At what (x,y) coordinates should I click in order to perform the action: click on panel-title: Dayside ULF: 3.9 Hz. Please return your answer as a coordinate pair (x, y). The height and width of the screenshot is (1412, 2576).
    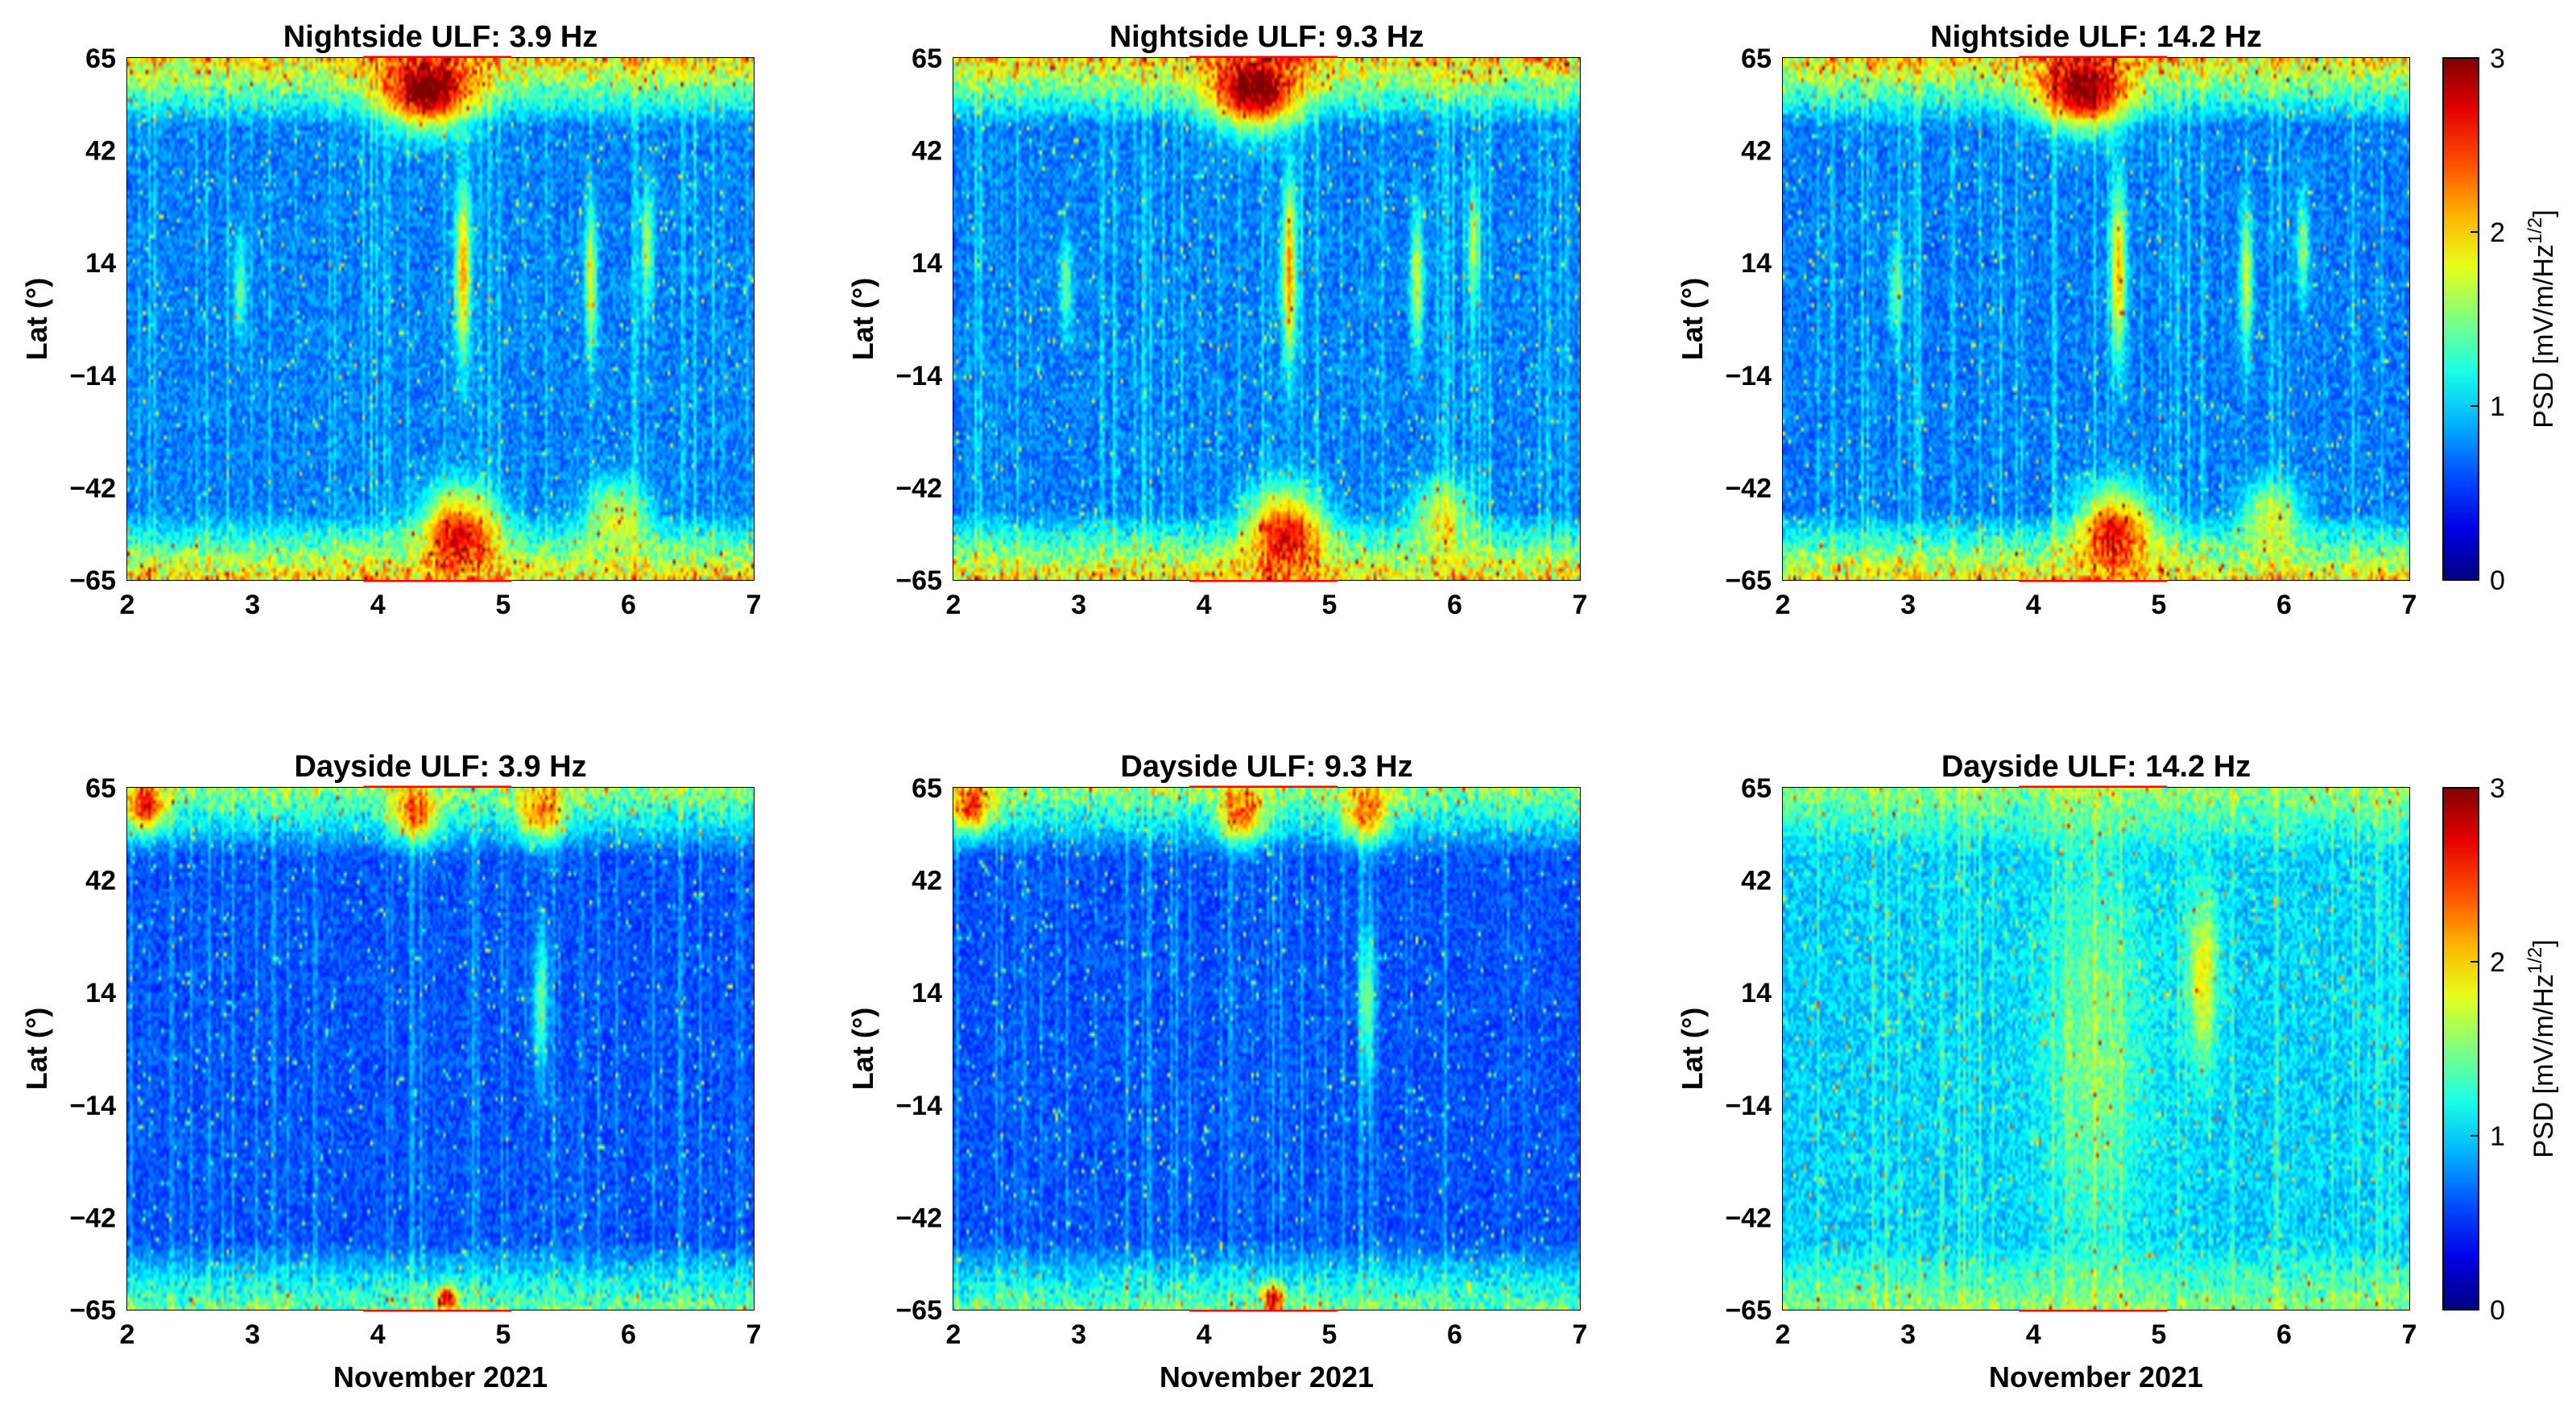
    Looking at the image, I should click on (440, 767).